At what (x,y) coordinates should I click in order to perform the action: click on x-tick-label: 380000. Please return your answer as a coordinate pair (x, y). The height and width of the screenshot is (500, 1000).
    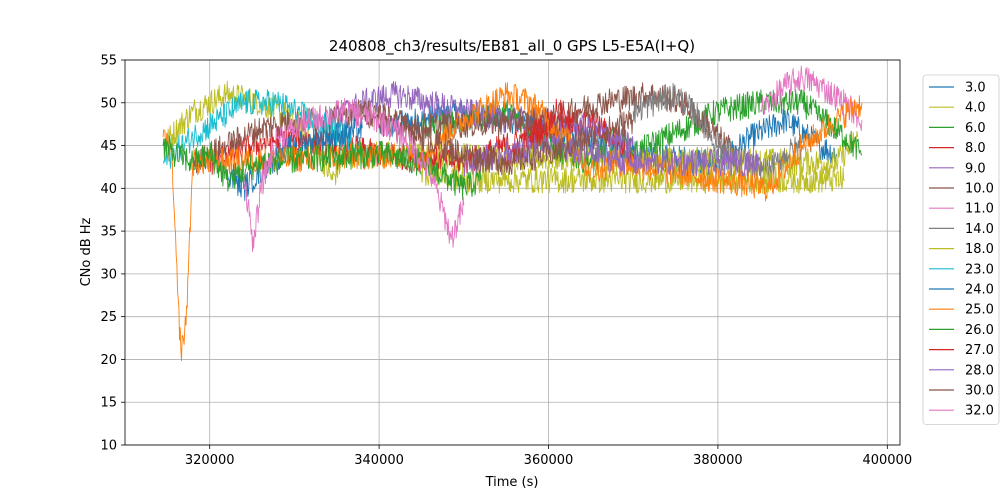
    Looking at the image, I should click on (718, 460).